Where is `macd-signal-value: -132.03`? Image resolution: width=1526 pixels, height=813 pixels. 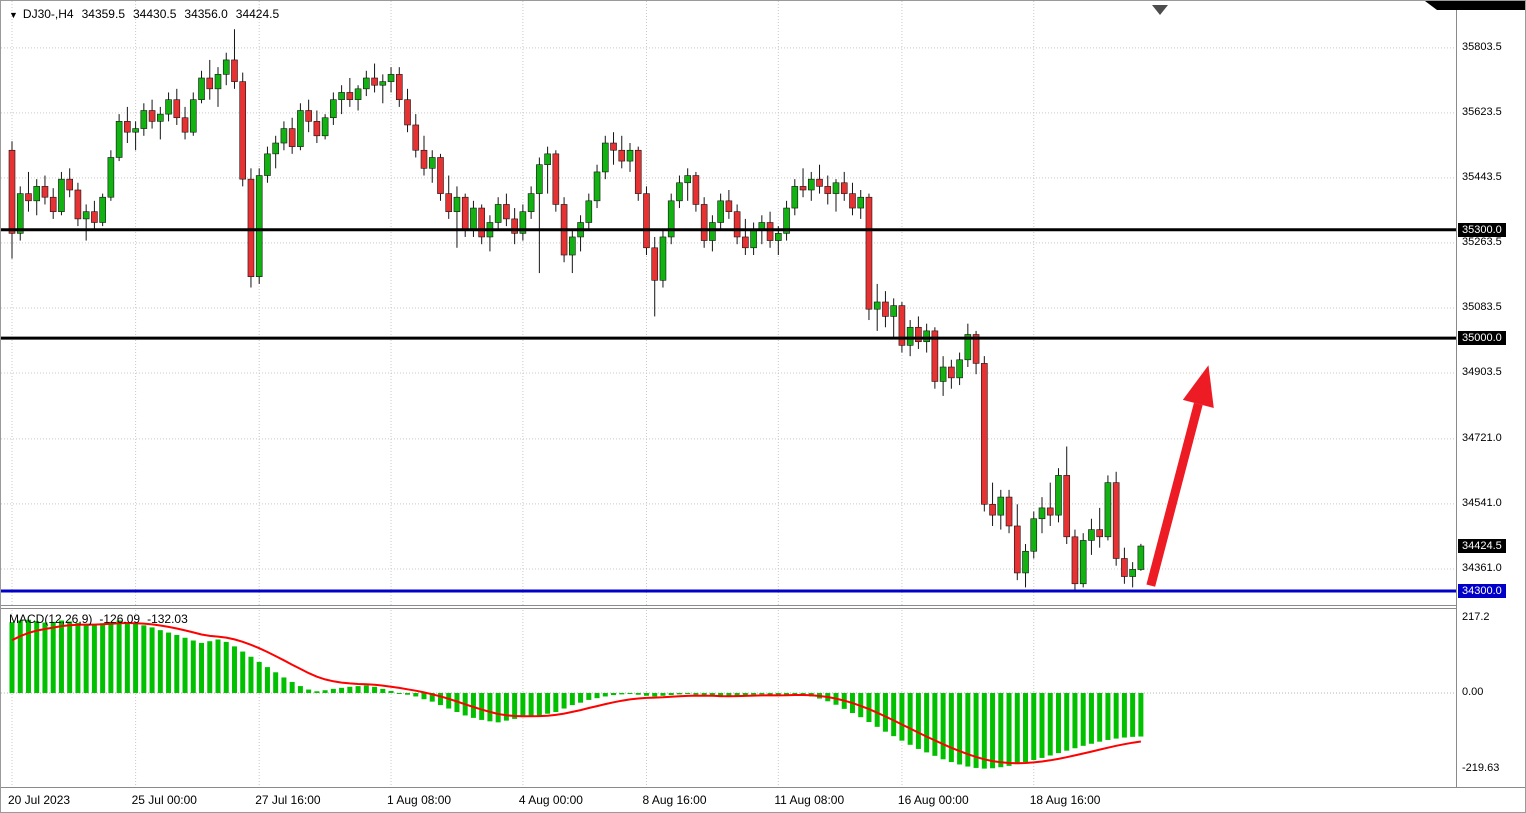
macd-signal-value: -132.03 is located at coordinates (167, 619).